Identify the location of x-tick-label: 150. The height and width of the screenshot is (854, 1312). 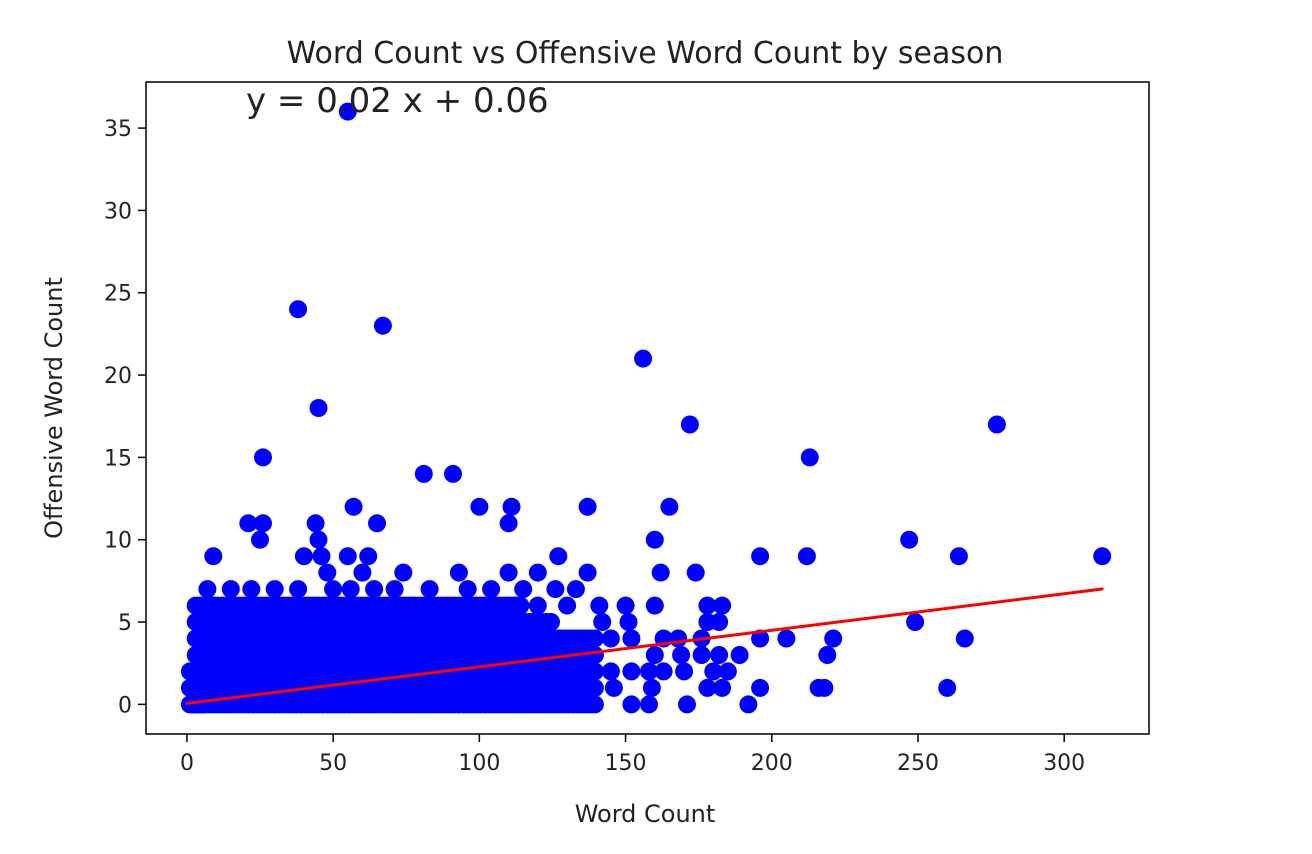
(626, 763).